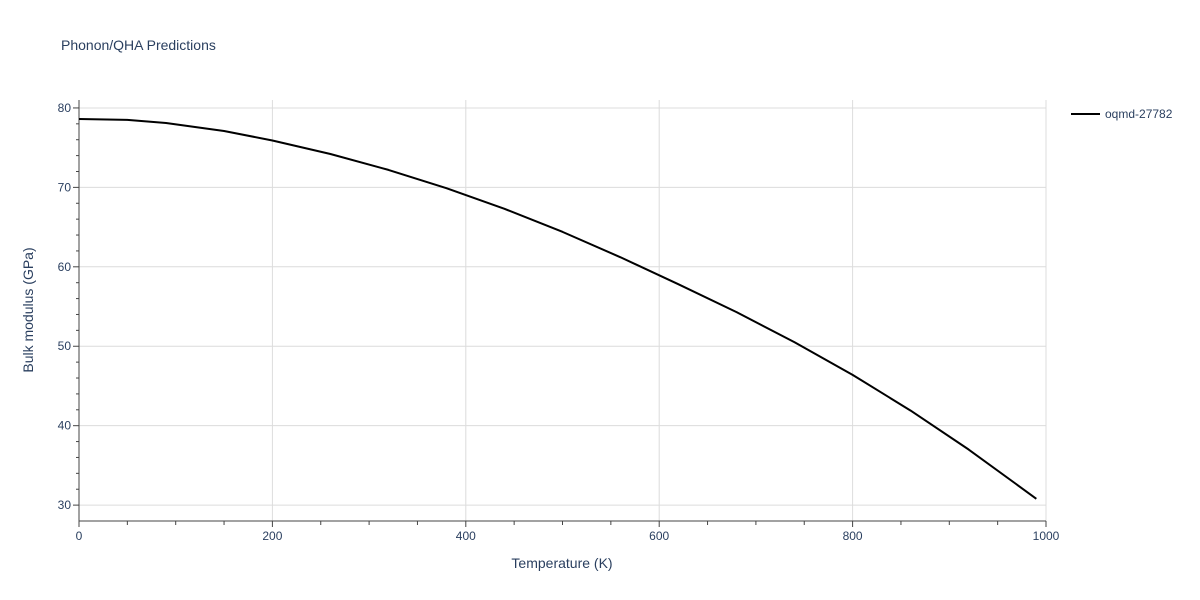 The width and height of the screenshot is (1200, 600). What do you see at coordinates (568, 536) in the screenshot?
I see `x-tick-labels: 0 200 400 600 800 1000` at bounding box center [568, 536].